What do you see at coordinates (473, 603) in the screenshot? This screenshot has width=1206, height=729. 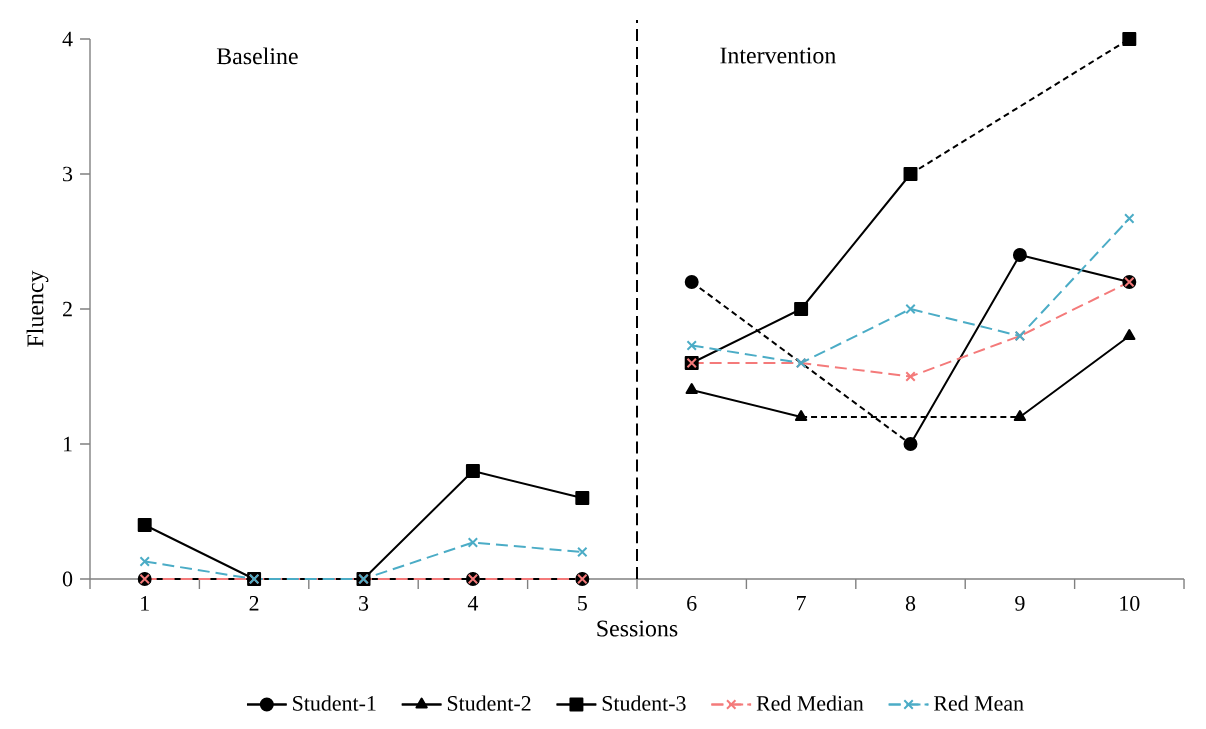 I see `x-tick-label: 4` at bounding box center [473, 603].